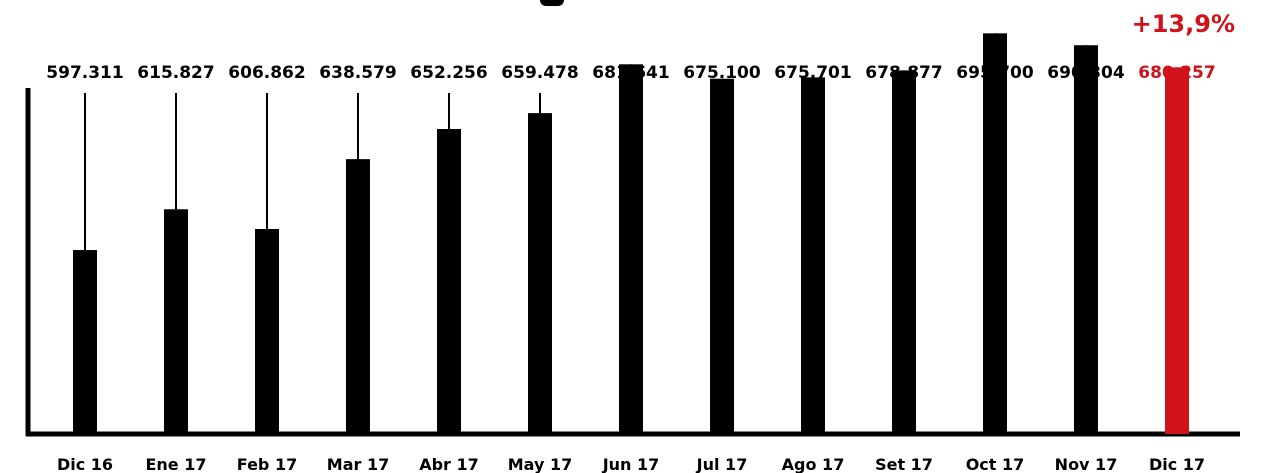 The height and width of the screenshot is (473, 1264). What do you see at coordinates (175, 464) in the screenshot?
I see `x-tick-label: Ene 17` at bounding box center [175, 464].